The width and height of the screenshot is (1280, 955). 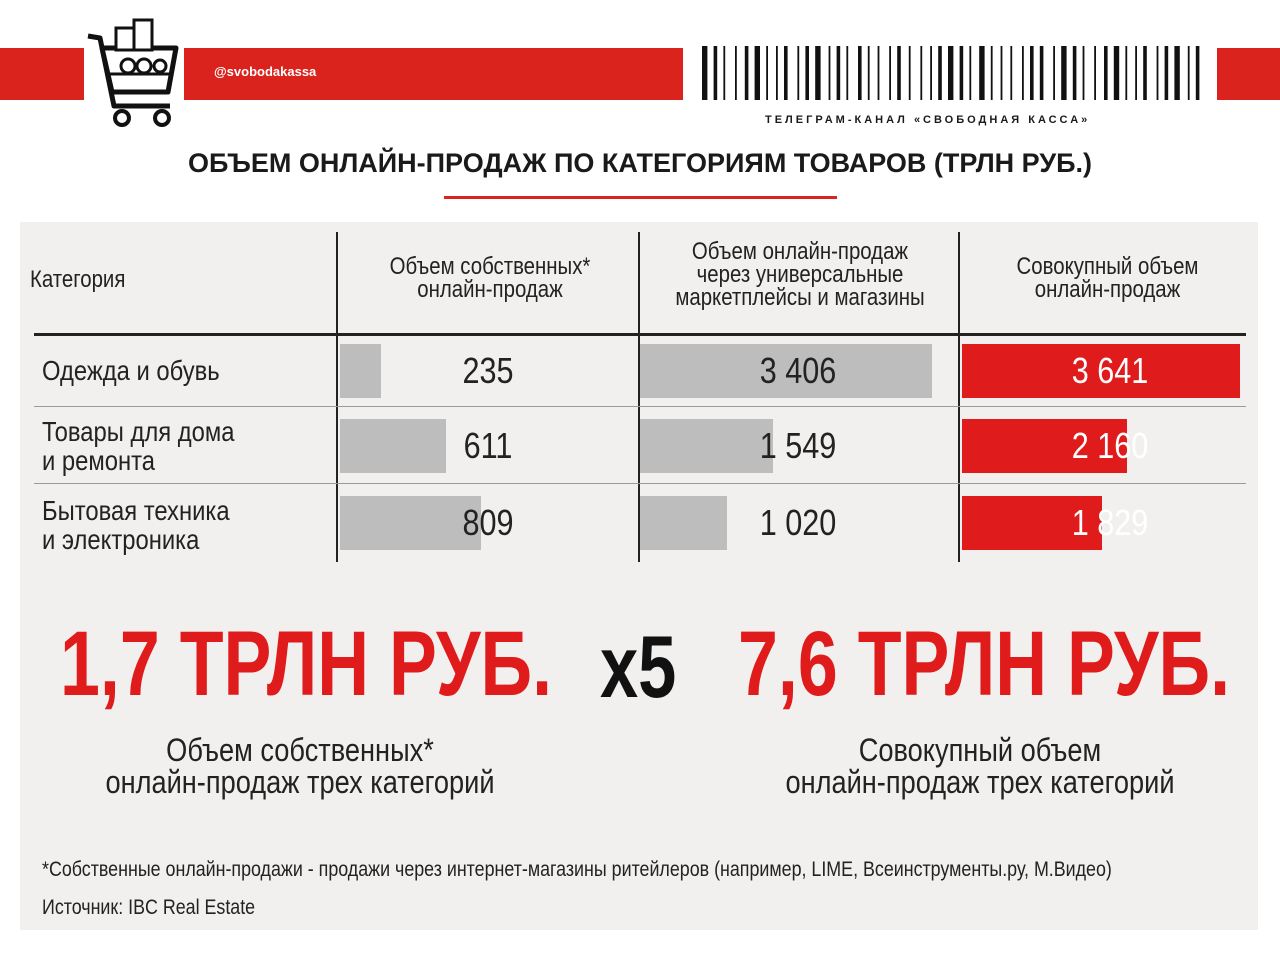 I want to click on column-header-own-sales: Объем собственных* онлайн-продаж, so click(x=490, y=278).